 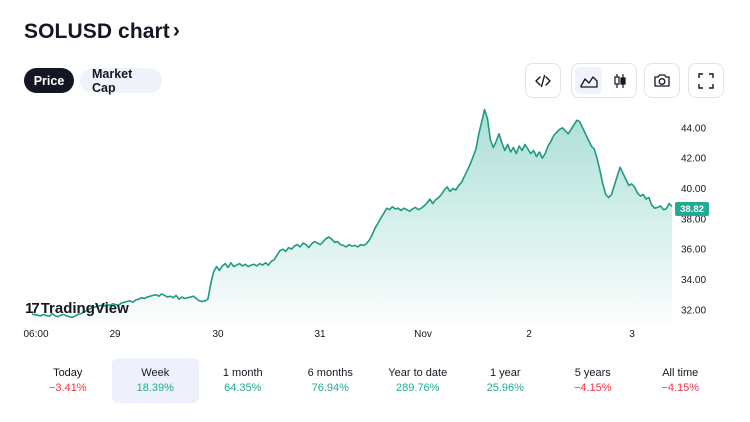 What do you see at coordinates (692, 209) in the screenshot?
I see `current-price-badge: 38.82` at bounding box center [692, 209].